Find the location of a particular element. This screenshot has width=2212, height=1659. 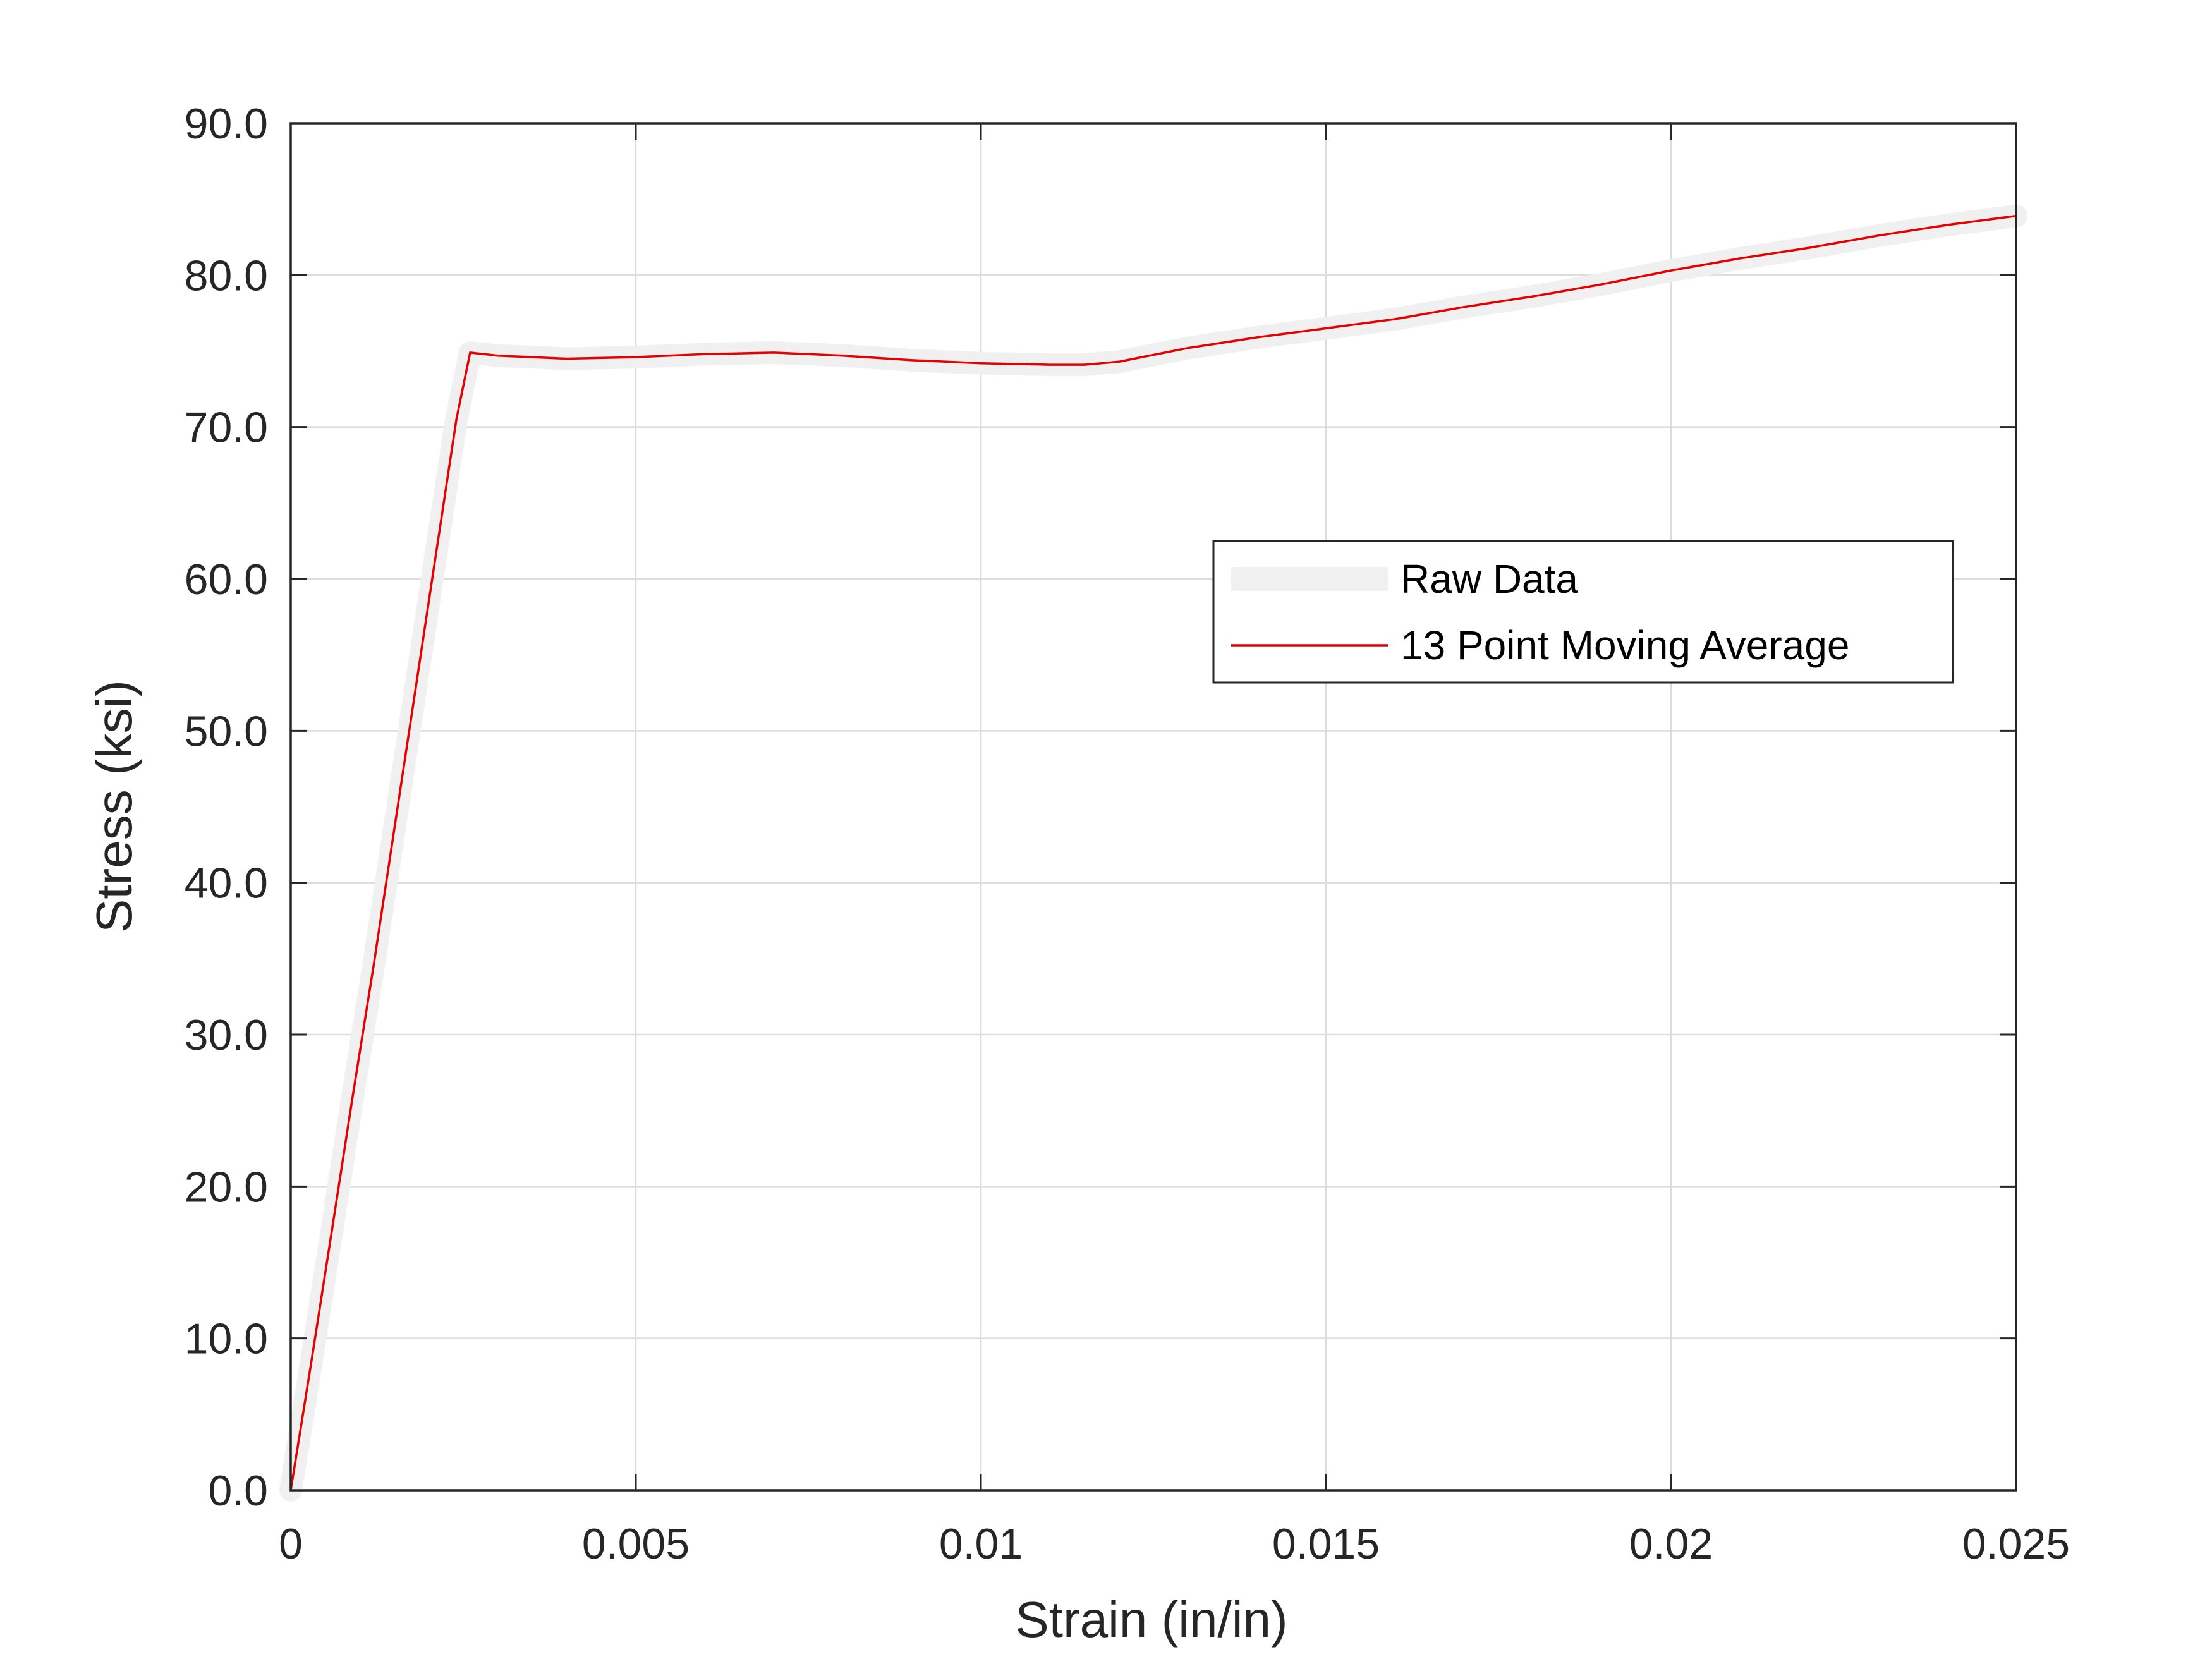

y-tick-label: 10.0 is located at coordinates (226, 1339).